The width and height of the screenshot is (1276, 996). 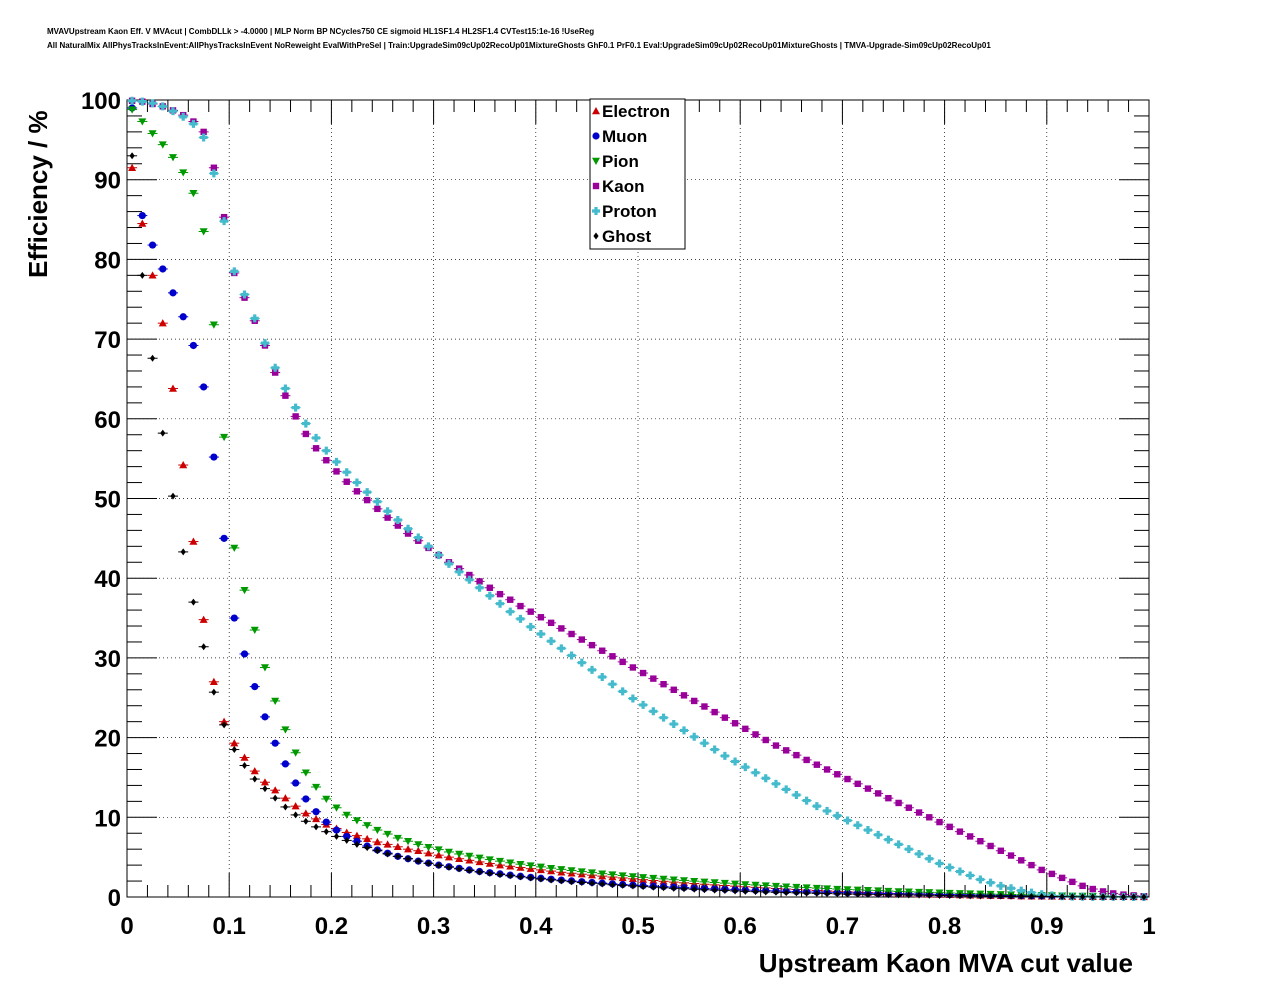 I want to click on y-tick-label: 30, so click(x=107, y=659).